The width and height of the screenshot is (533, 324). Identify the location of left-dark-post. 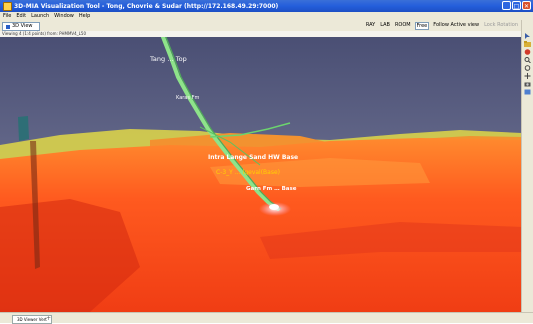
(35, 205).